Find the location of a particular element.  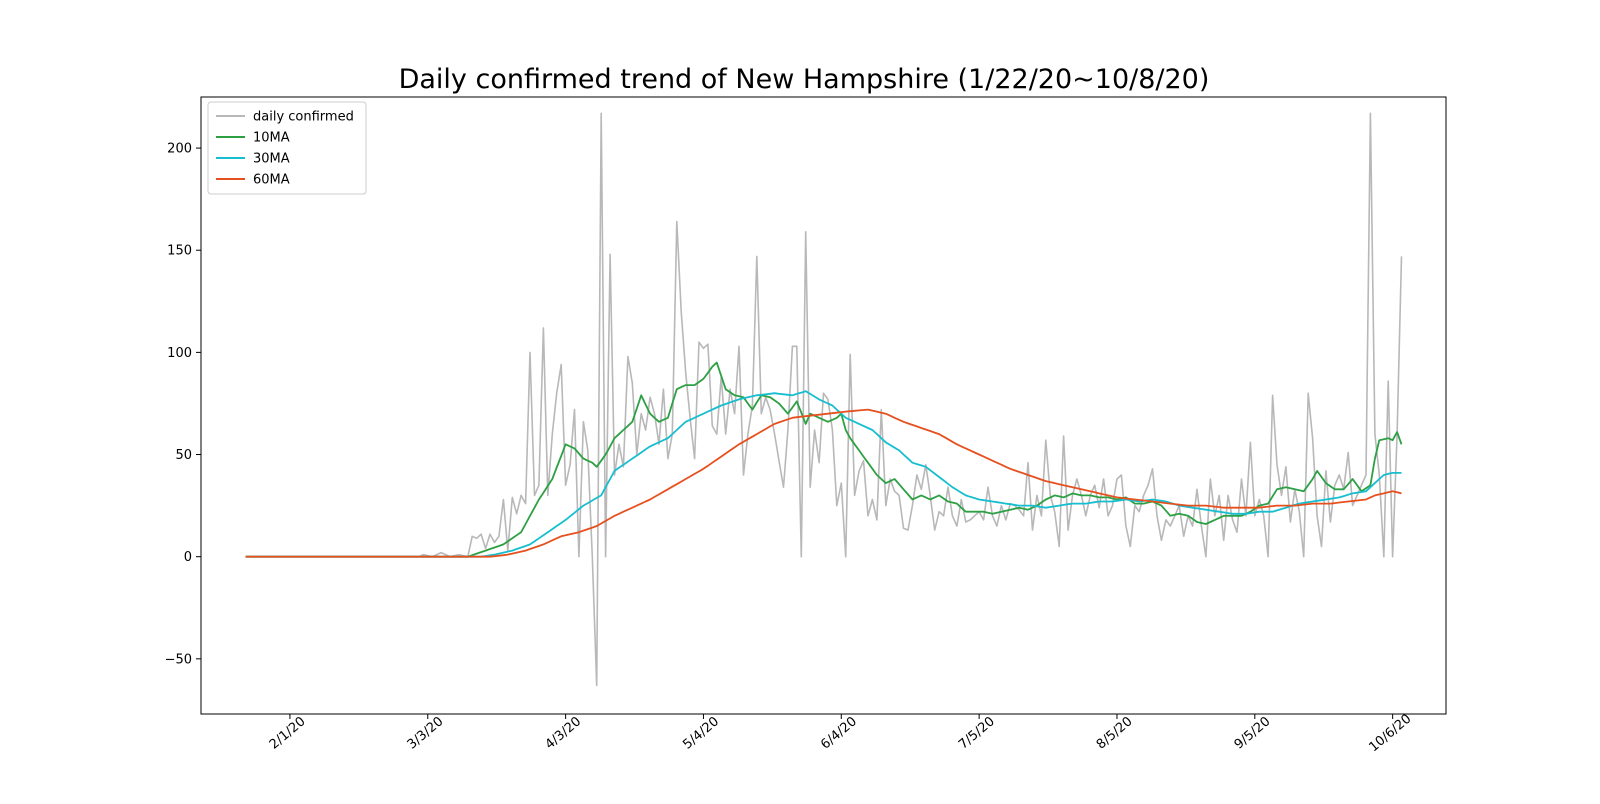

y-tick-label: 0 is located at coordinates (188, 557).